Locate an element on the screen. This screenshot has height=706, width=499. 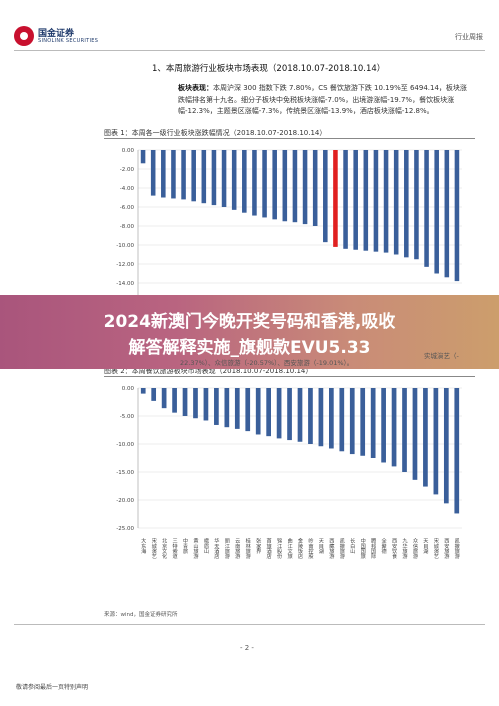
partial-text-right: 实城演艺（- is located at coordinates (441, 356).